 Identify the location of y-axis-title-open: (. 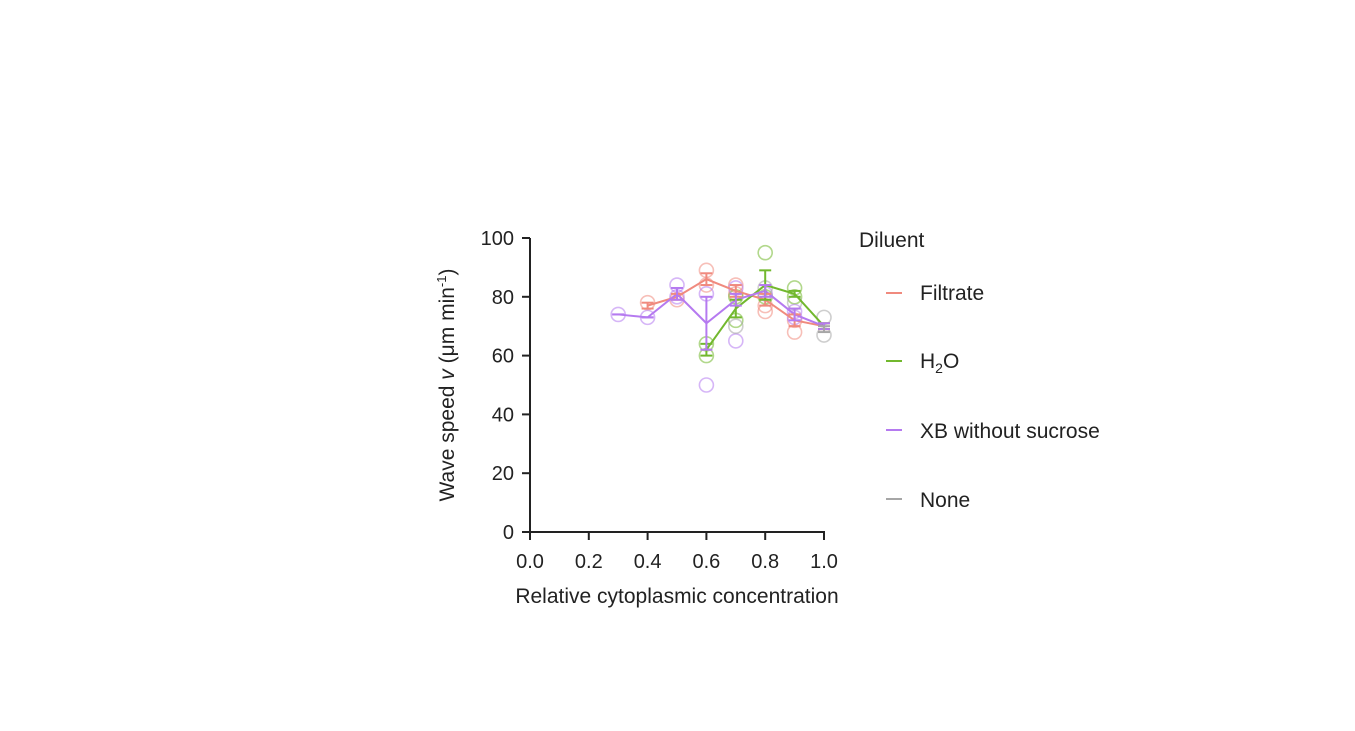
(447, 362).